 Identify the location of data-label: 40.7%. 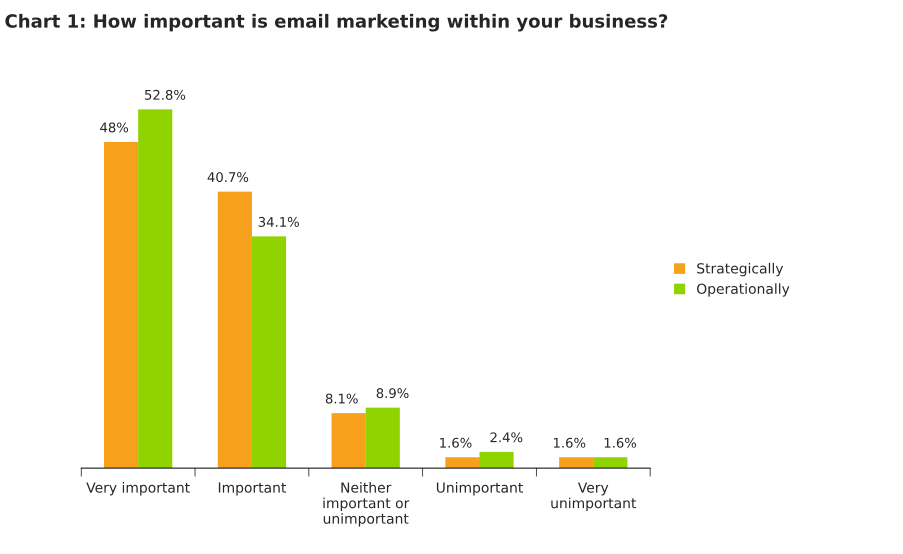
(228, 177).